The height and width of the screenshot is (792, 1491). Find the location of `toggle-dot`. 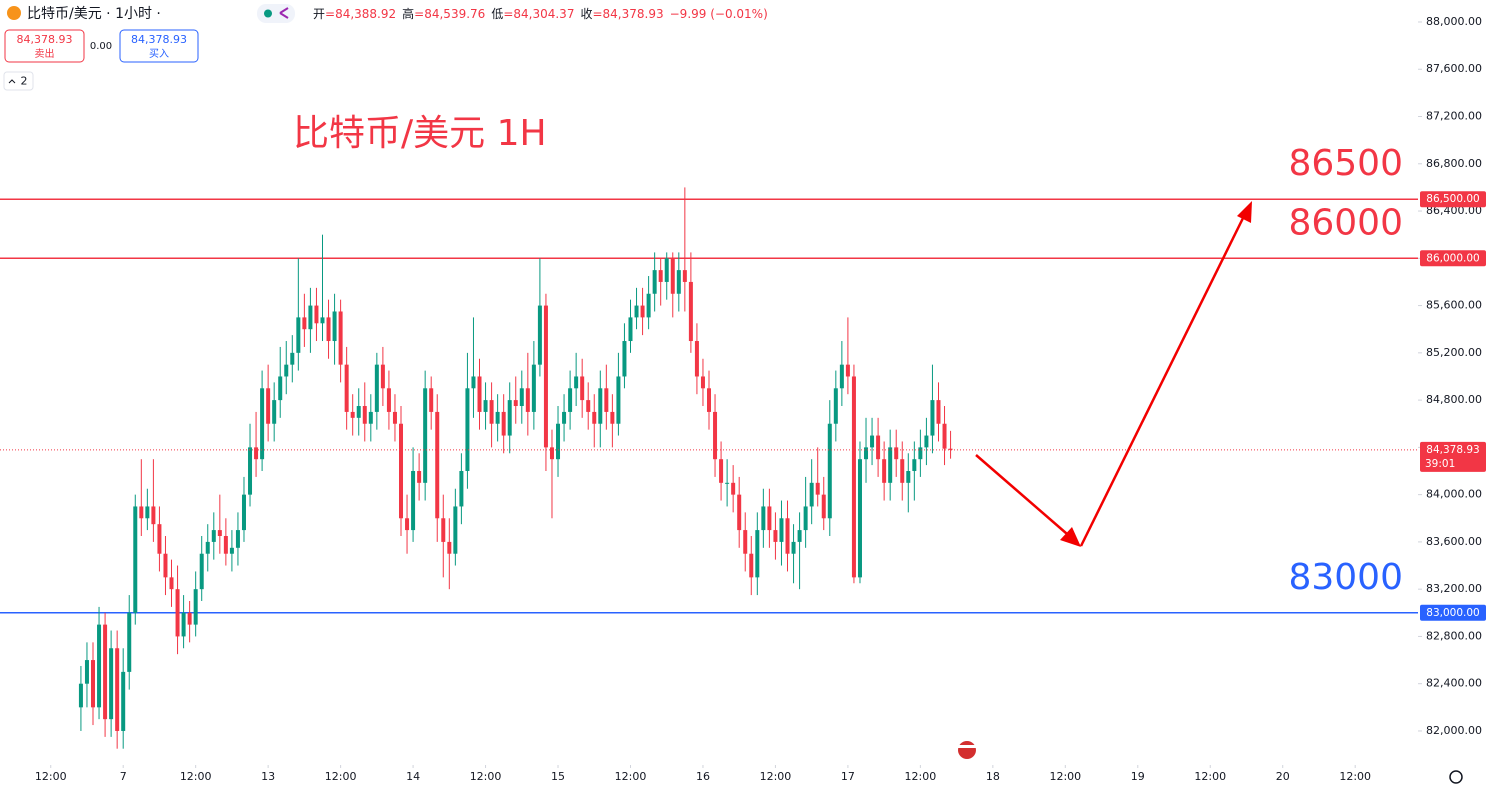

toggle-dot is located at coordinates (268, 13).